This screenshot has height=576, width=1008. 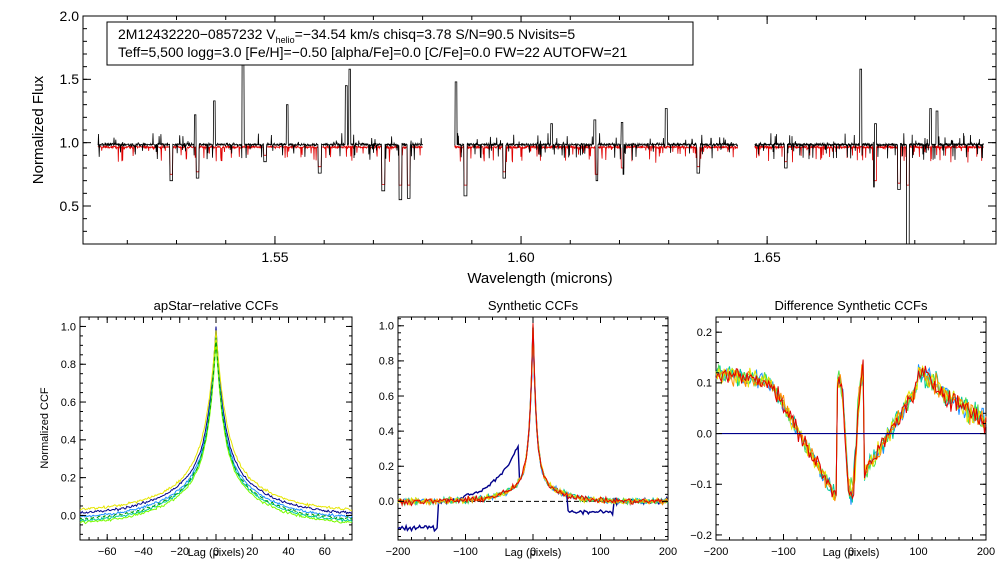 What do you see at coordinates (704, 384) in the screenshot?
I see `y-tick-label-3: 0.1` at bounding box center [704, 384].